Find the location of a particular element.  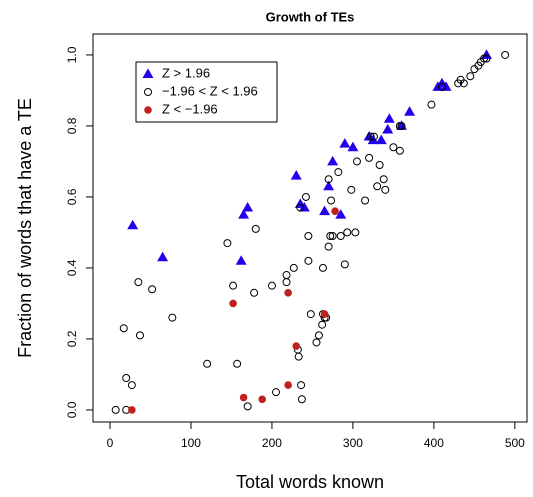

y-tick-label: 1.0 is located at coordinates (72, 54).